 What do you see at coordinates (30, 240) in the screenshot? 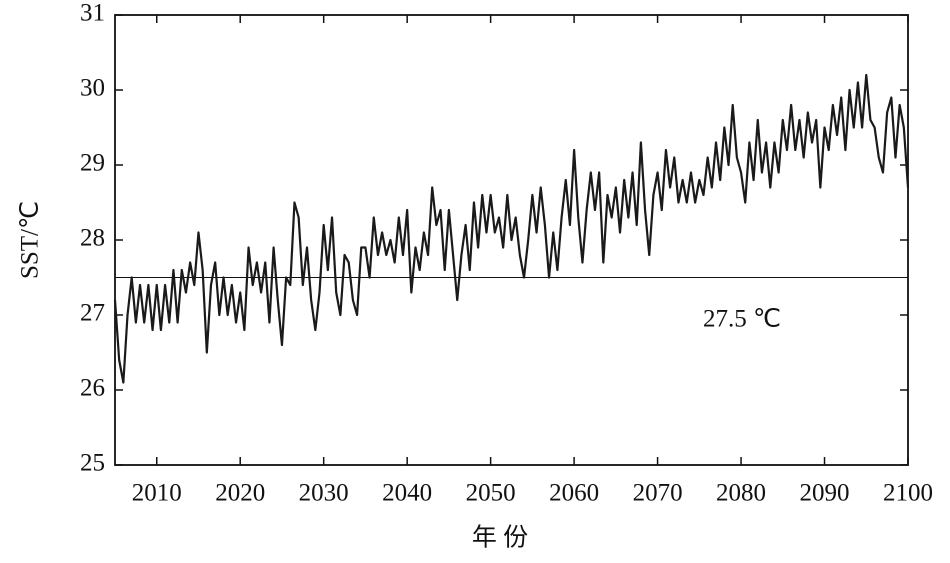
I see `y-axis-label: SST/℃` at bounding box center [30, 240].